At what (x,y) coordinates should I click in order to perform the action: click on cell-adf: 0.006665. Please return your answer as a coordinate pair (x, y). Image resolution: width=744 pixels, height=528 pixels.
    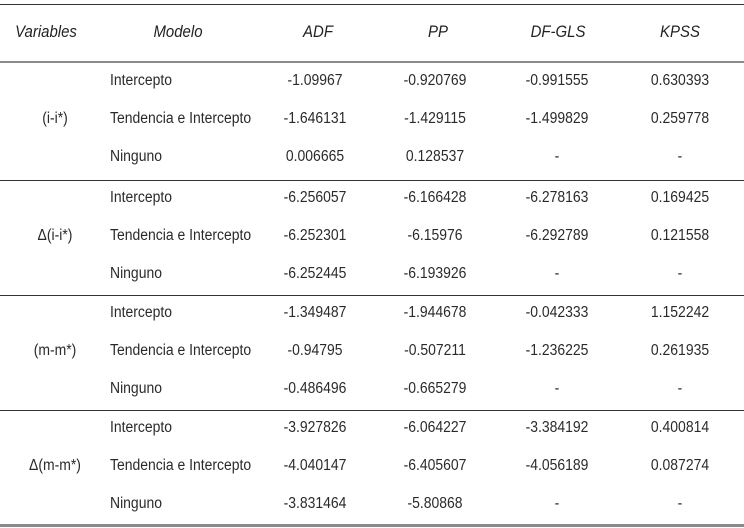
    Looking at the image, I should click on (315, 156).